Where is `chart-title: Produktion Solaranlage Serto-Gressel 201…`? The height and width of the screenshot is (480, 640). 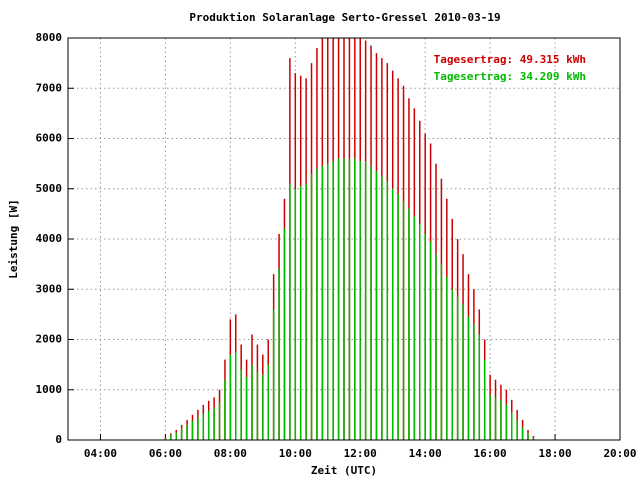 chart-title: Produktion Solaranlage Serto-Gressel 201… is located at coordinates (344, 17).